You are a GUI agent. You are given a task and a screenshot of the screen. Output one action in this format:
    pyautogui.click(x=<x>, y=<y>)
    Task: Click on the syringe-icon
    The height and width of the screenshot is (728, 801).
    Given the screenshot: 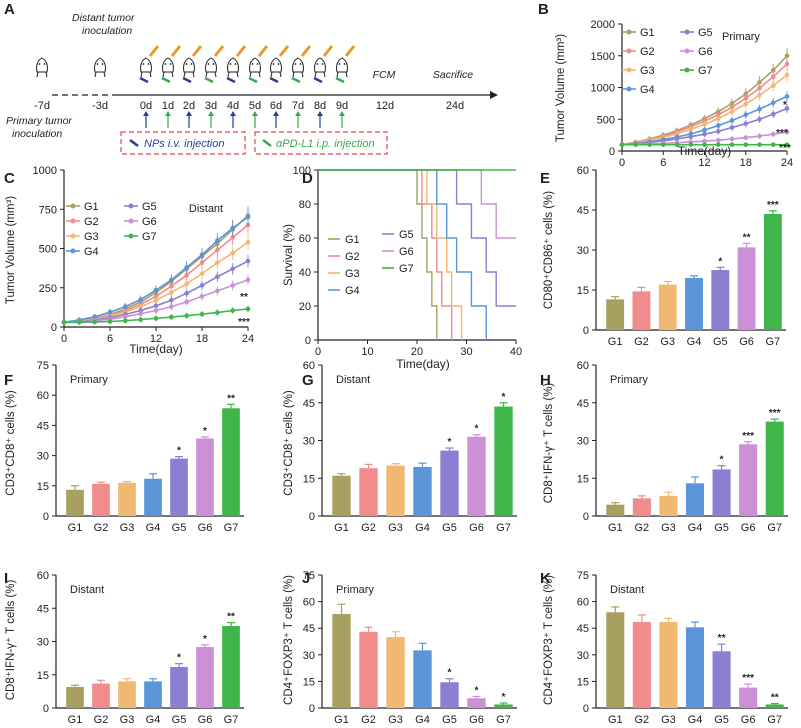 What is the action you would take?
    pyautogui.click(x=306, y=51)
    